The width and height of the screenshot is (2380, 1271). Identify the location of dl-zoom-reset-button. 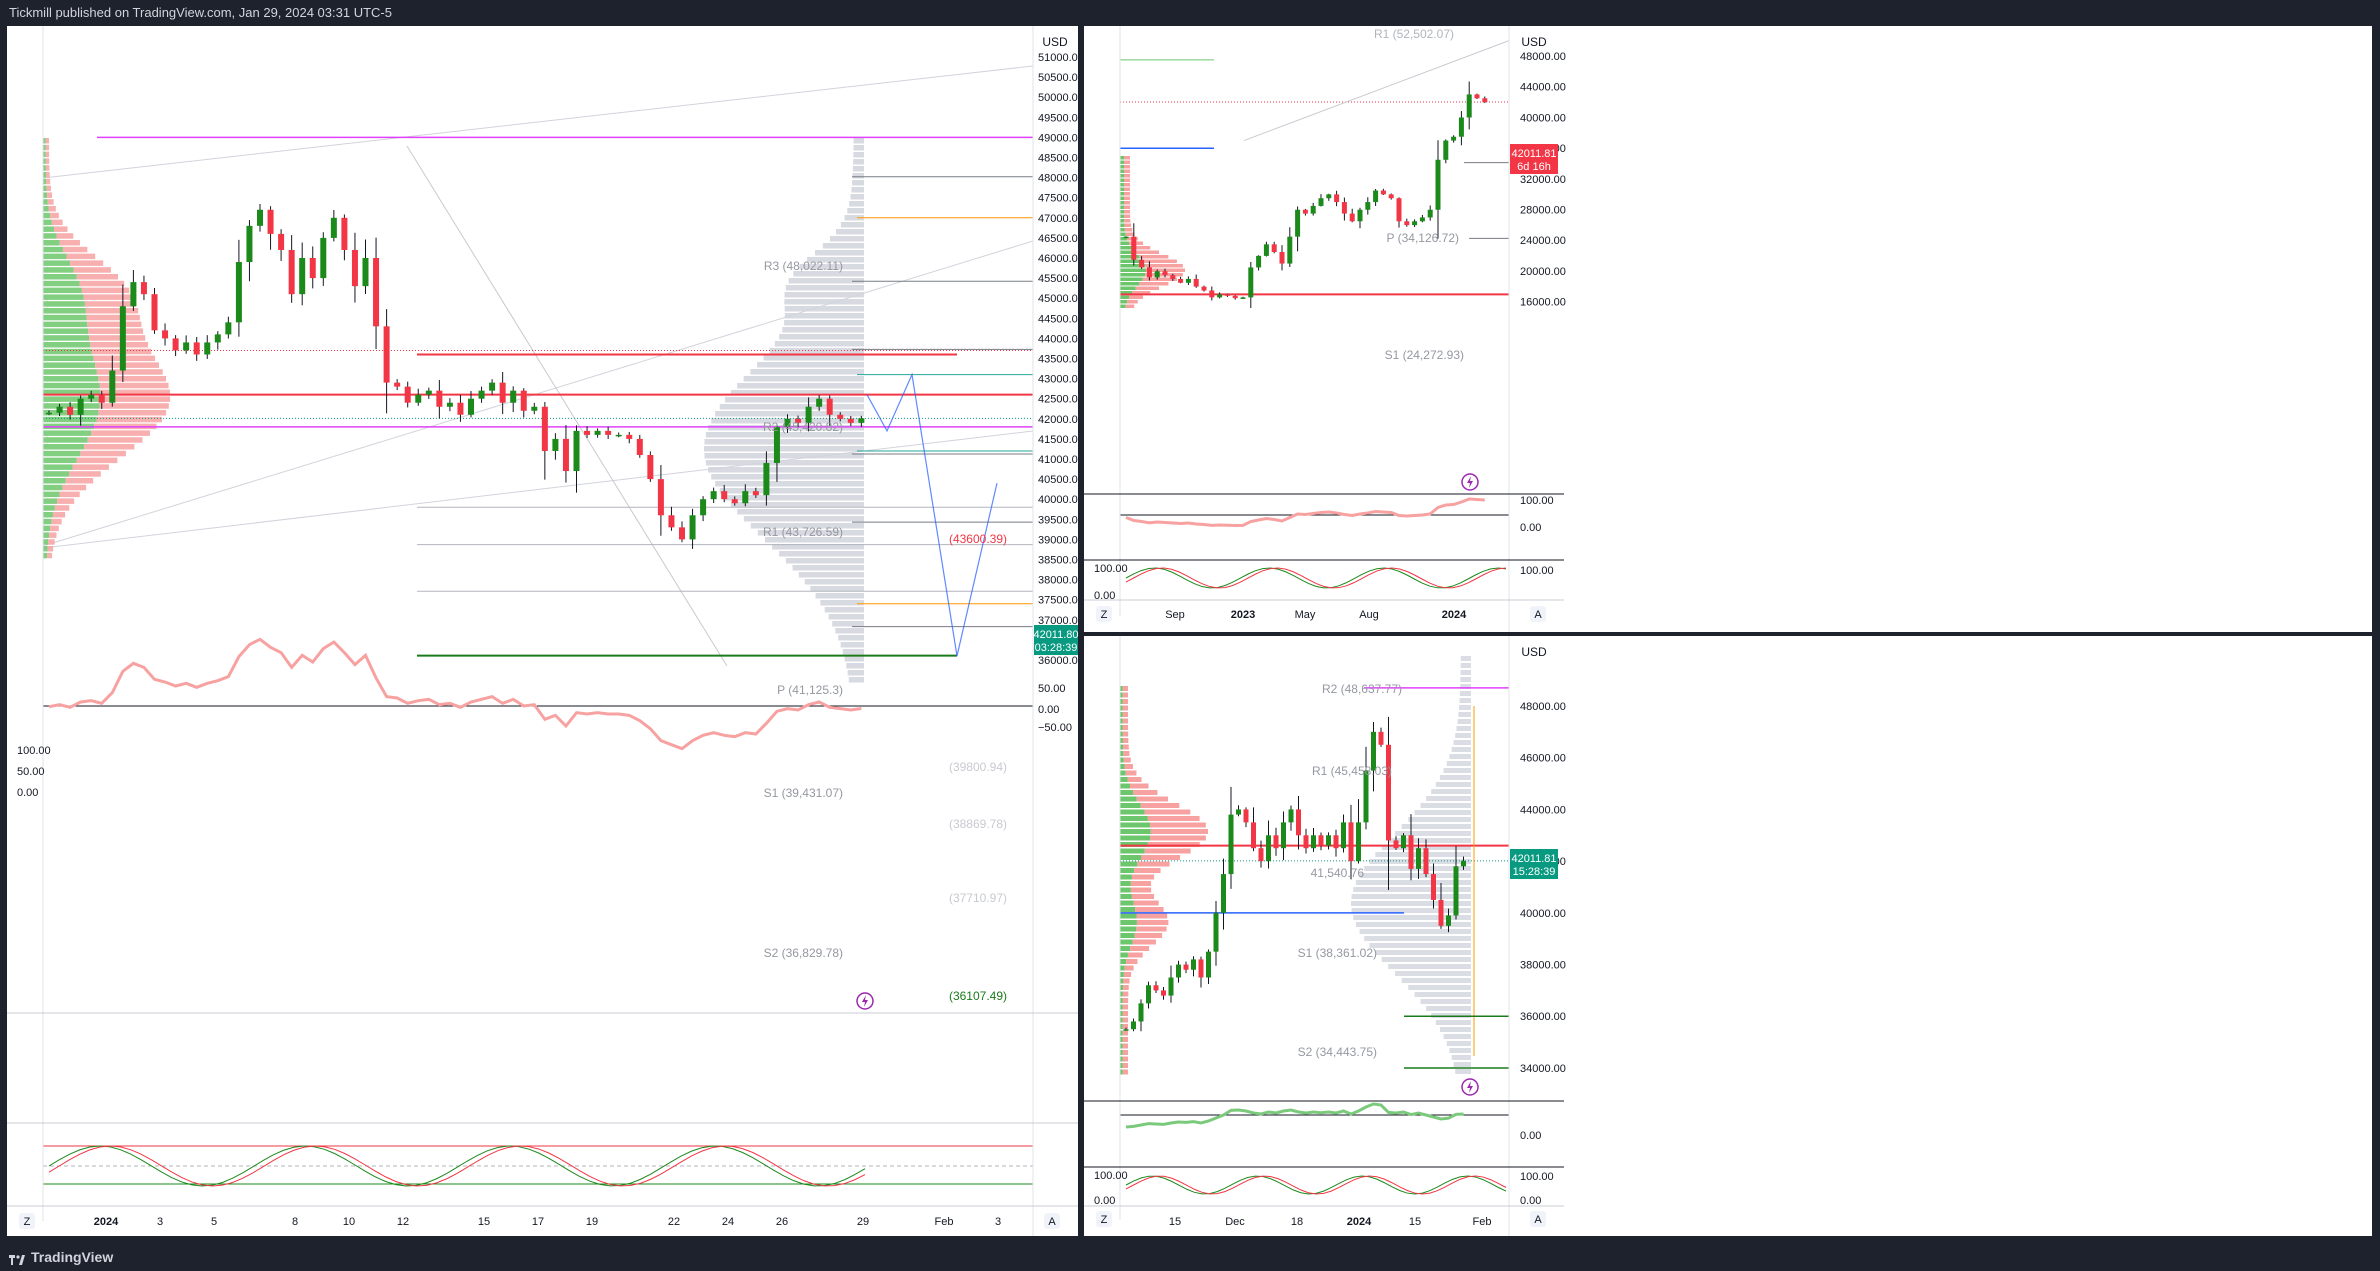
(1104, 1219).